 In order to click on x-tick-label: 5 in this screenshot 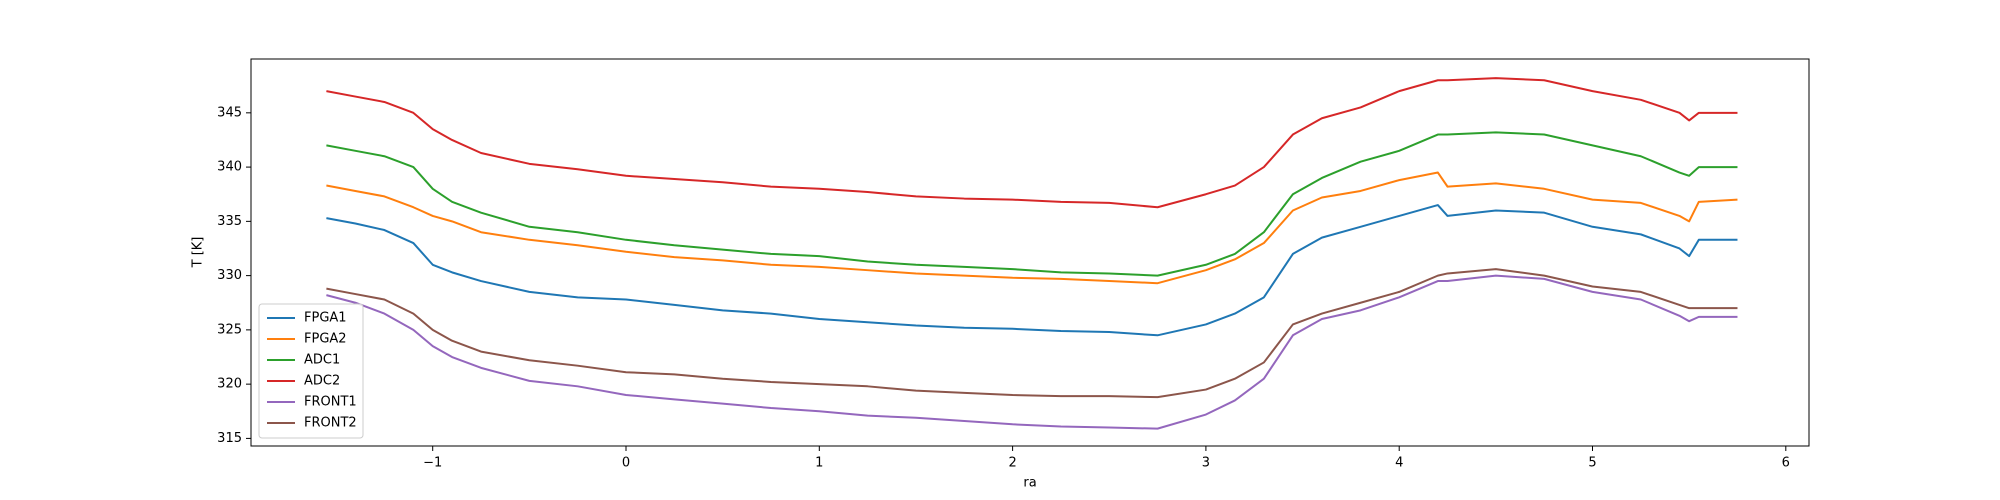, I will do `click(1592, 463)`.